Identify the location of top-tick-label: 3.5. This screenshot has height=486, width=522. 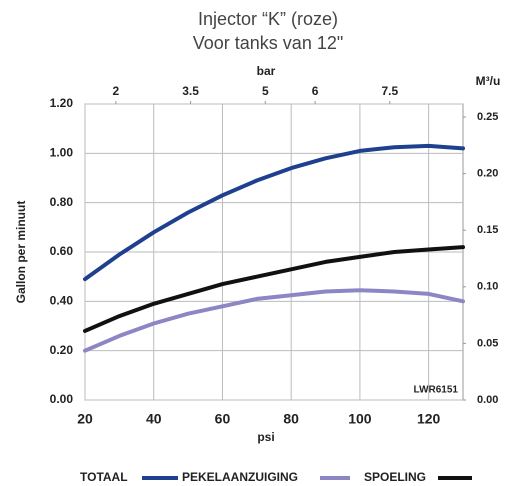
(190, 91).